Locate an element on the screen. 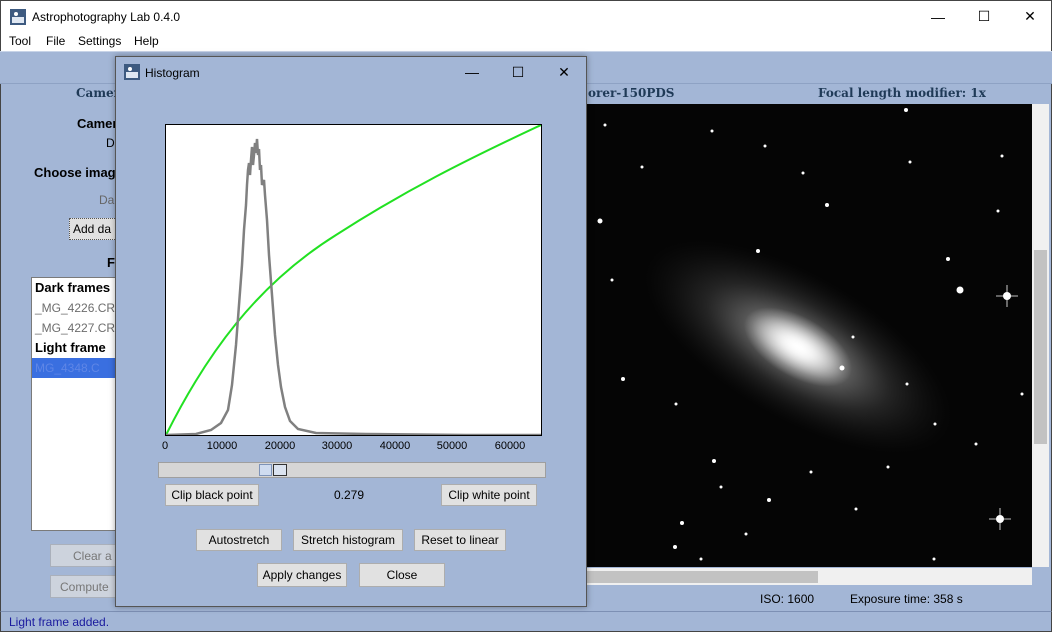 This screenshot has height=632, width=1052. apply-changes-button: Apply changes is located at coordinates (302, 575).